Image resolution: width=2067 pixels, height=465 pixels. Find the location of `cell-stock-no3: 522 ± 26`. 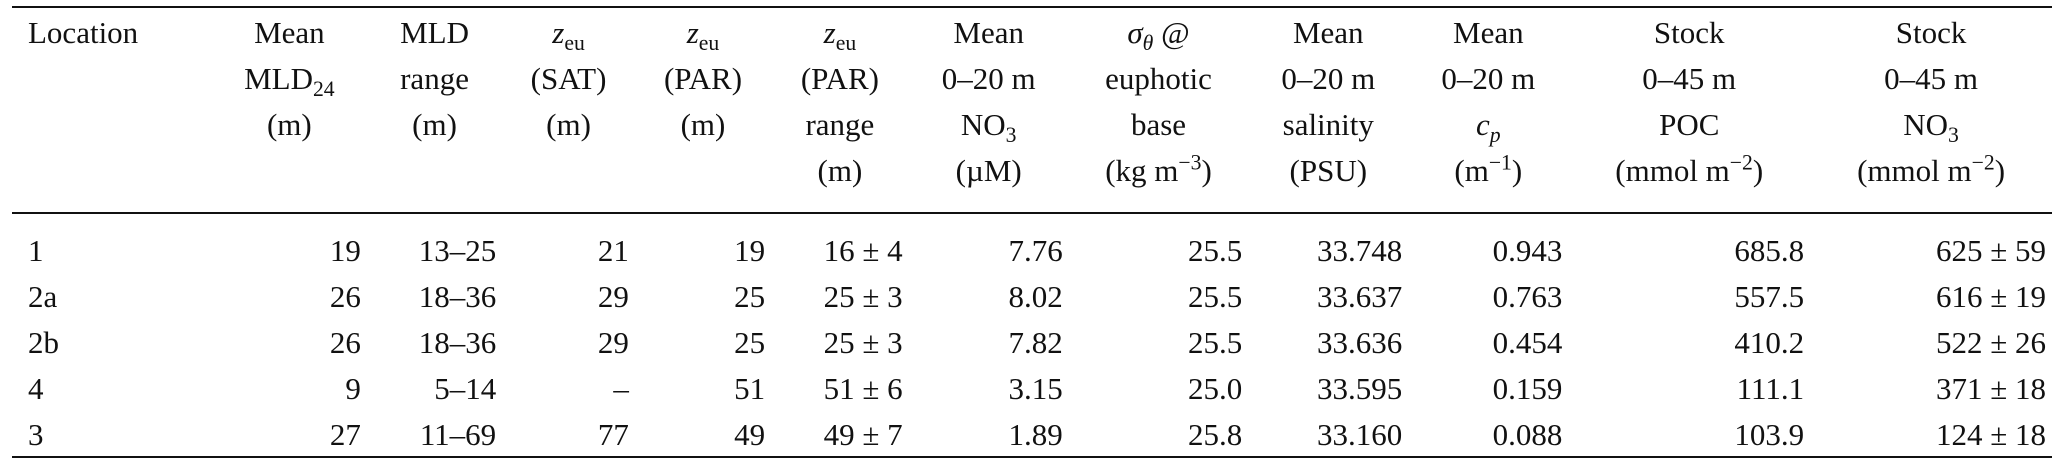

cell-stock-no3: 522 ± 26 is located at coordinates (1990, 342).